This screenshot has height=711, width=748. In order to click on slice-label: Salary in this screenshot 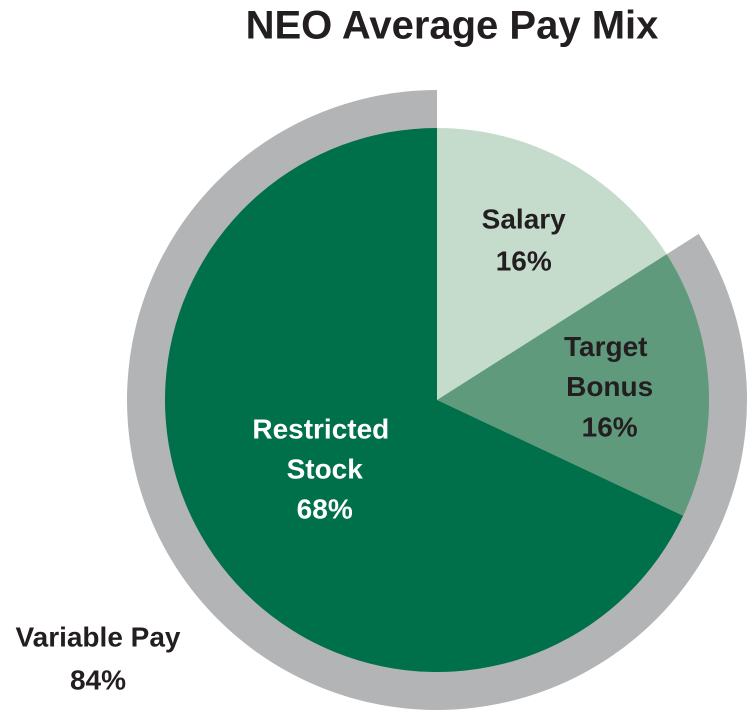, I will do `click(524, 219)`.